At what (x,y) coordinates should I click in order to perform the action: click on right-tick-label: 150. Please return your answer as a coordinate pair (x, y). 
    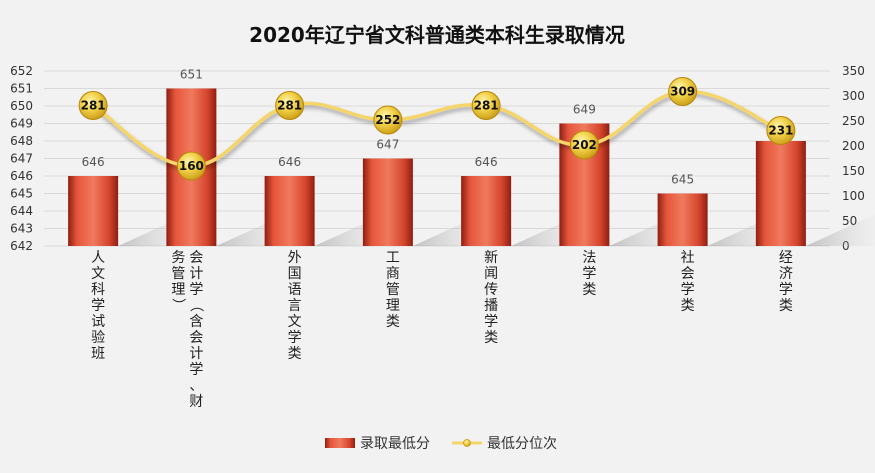
    Looking at the image, I should click on (853, 171).